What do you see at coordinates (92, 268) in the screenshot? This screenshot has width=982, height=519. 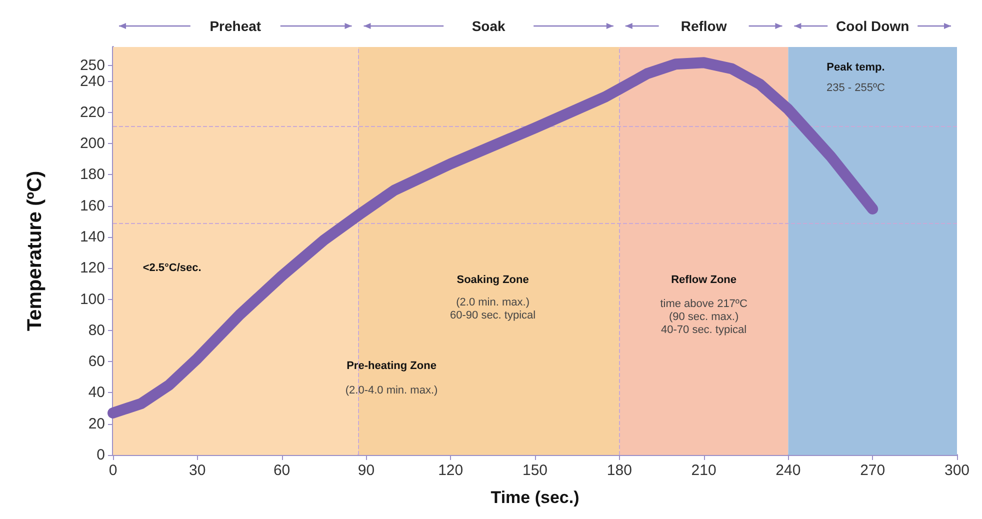 I see `y-tick-label: 120` at bounding box center [92, 268].